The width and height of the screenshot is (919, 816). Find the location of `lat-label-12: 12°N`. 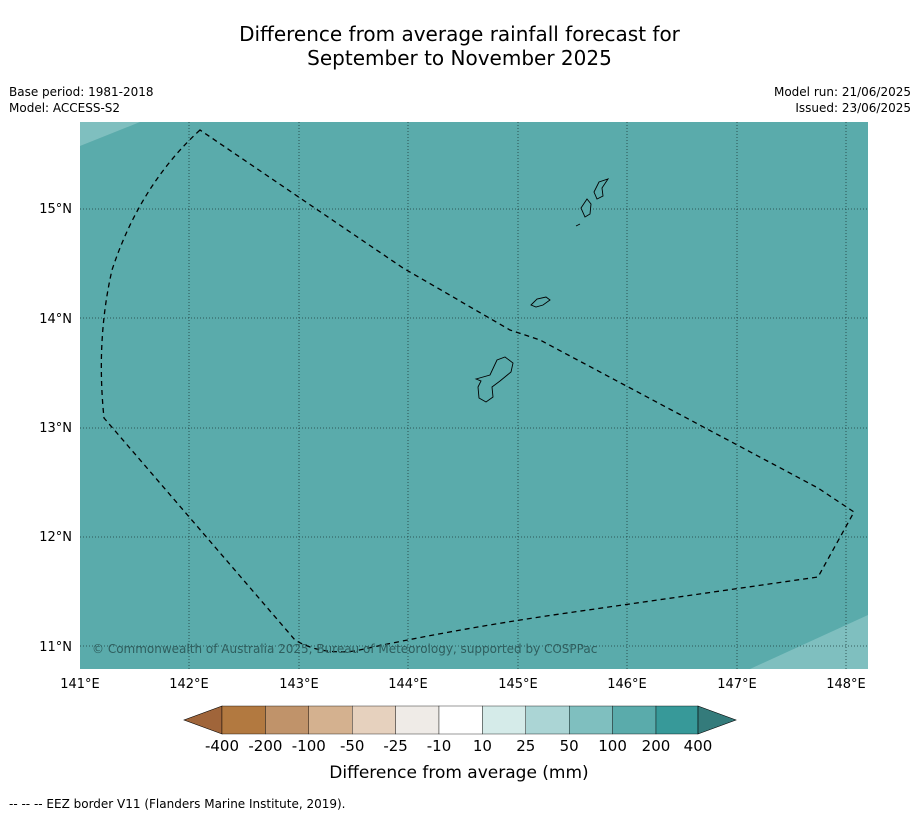

lat-label-12: 12°N is located at coordinates (55, 537).